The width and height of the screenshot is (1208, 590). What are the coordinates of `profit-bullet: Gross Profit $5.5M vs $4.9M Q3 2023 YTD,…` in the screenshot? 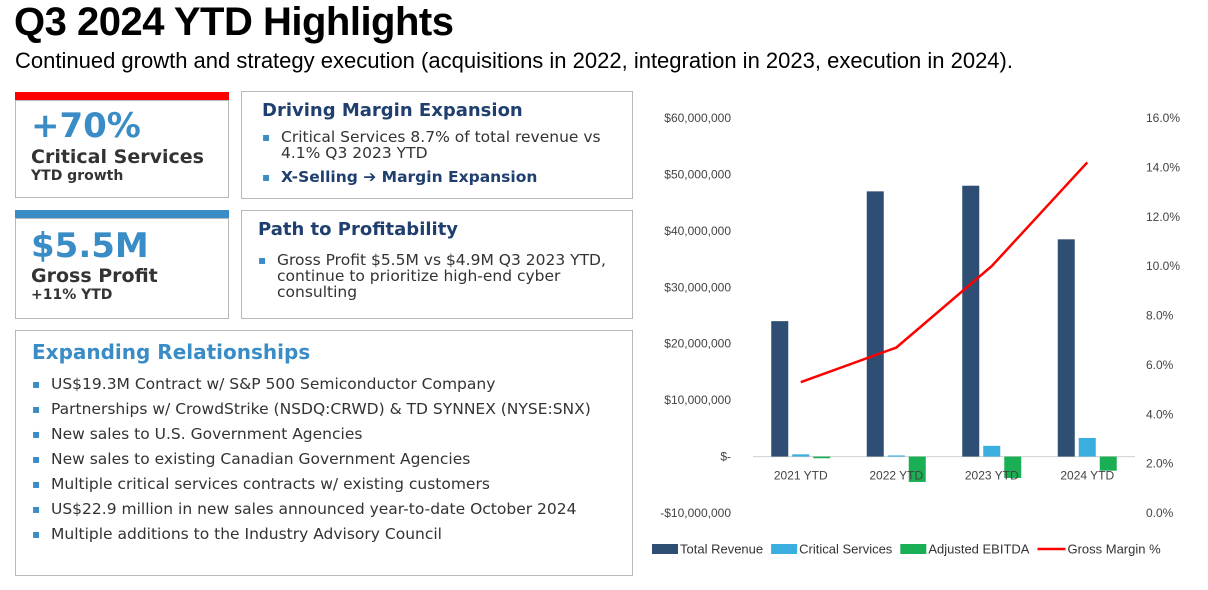 It's located at (437, 276).